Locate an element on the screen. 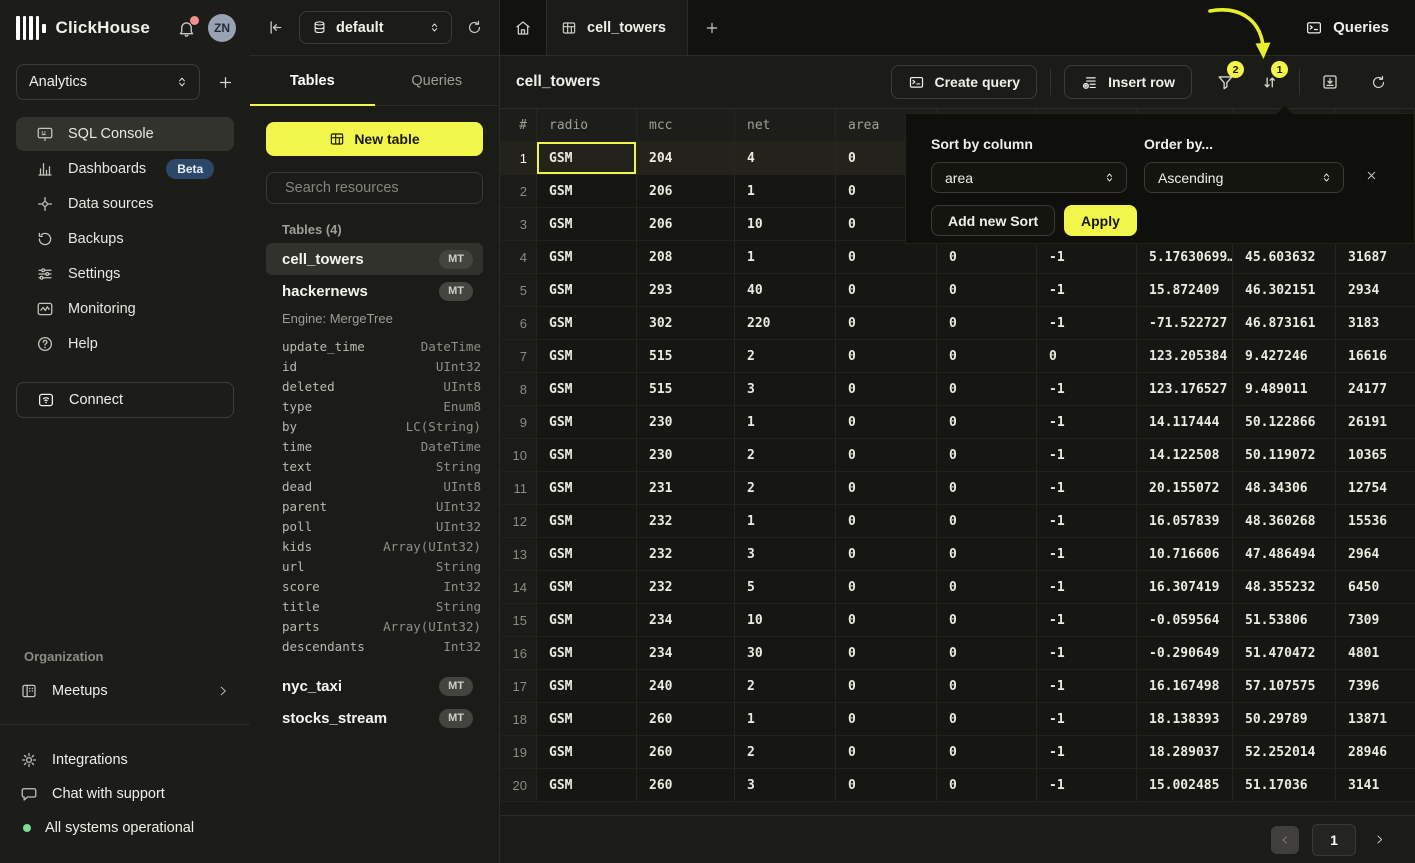 This screenshot has height=863, width=1415. table-cell: 4801 is located at coordinates (1375, 653).